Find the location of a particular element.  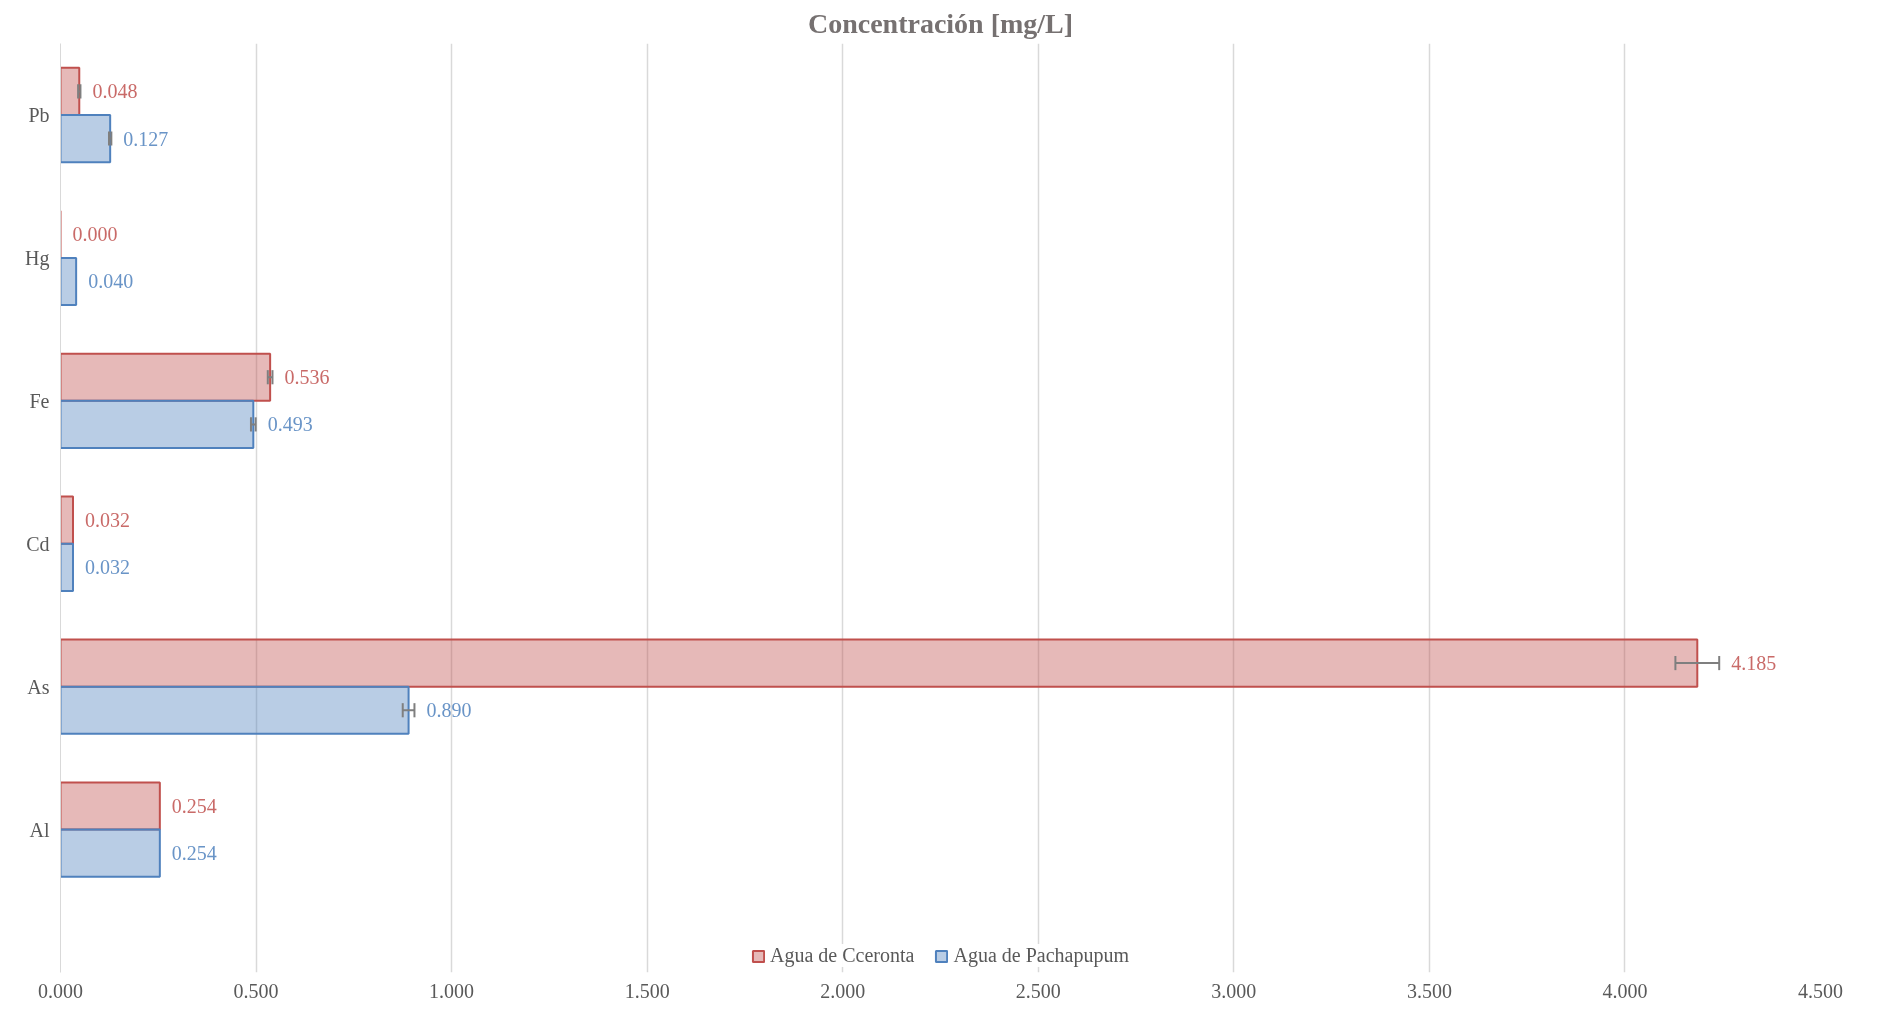

x-tick-label: 4.500 is located at coordinates (1820, 990).